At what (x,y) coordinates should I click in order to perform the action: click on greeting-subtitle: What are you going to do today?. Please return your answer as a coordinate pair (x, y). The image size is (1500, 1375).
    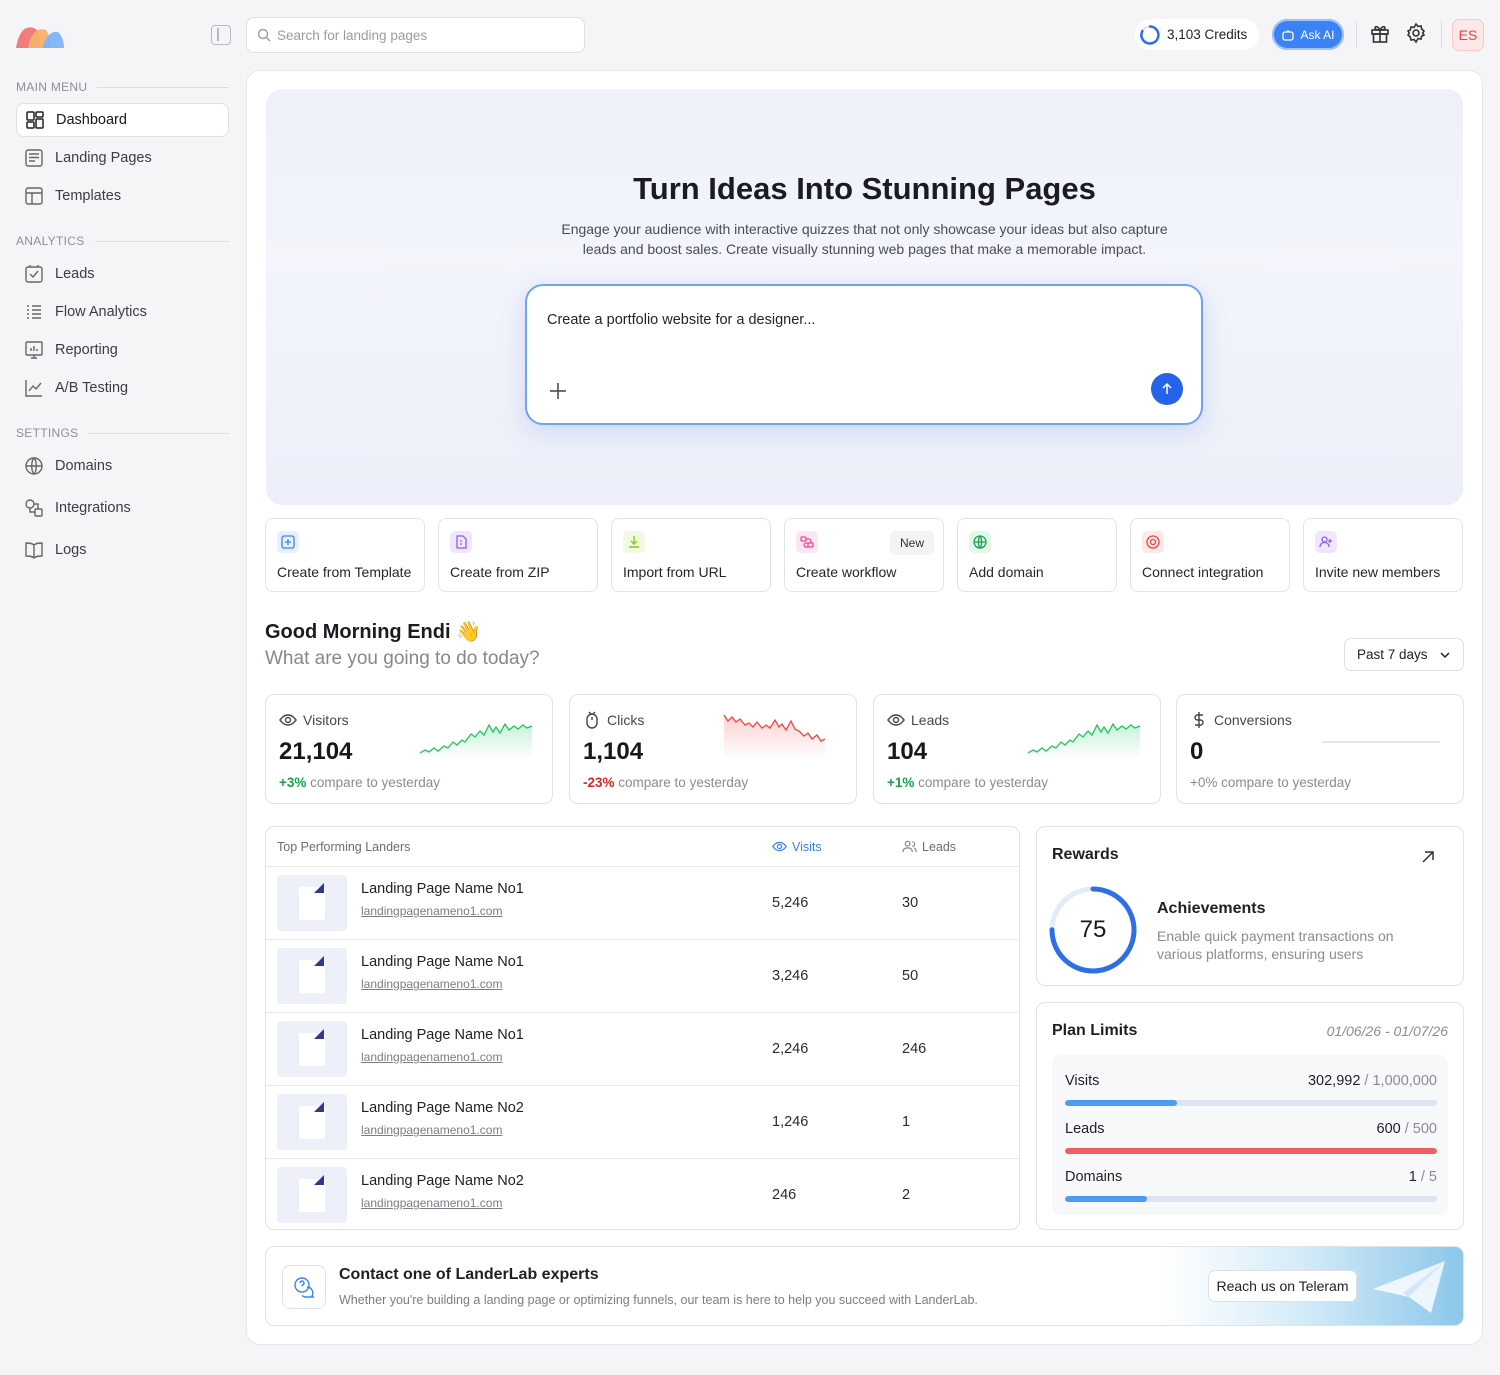
    Looking at the image, I should click on (402, 658).